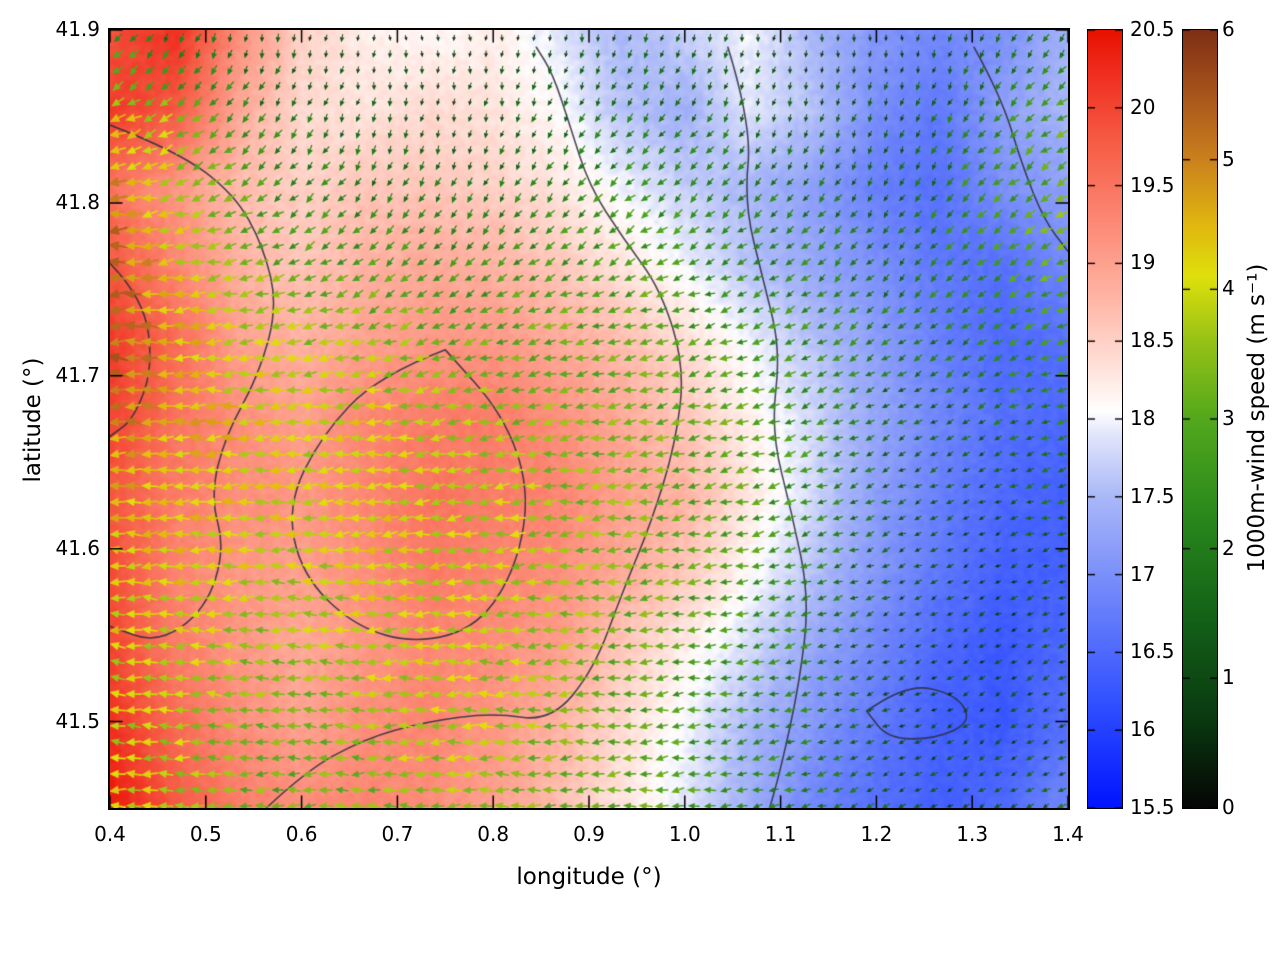  What do you see at coordinates (1143, 729) in the screenshot?
I see `temperature-colorbar-tick-label: 16` at bounding box center [1143, 729].